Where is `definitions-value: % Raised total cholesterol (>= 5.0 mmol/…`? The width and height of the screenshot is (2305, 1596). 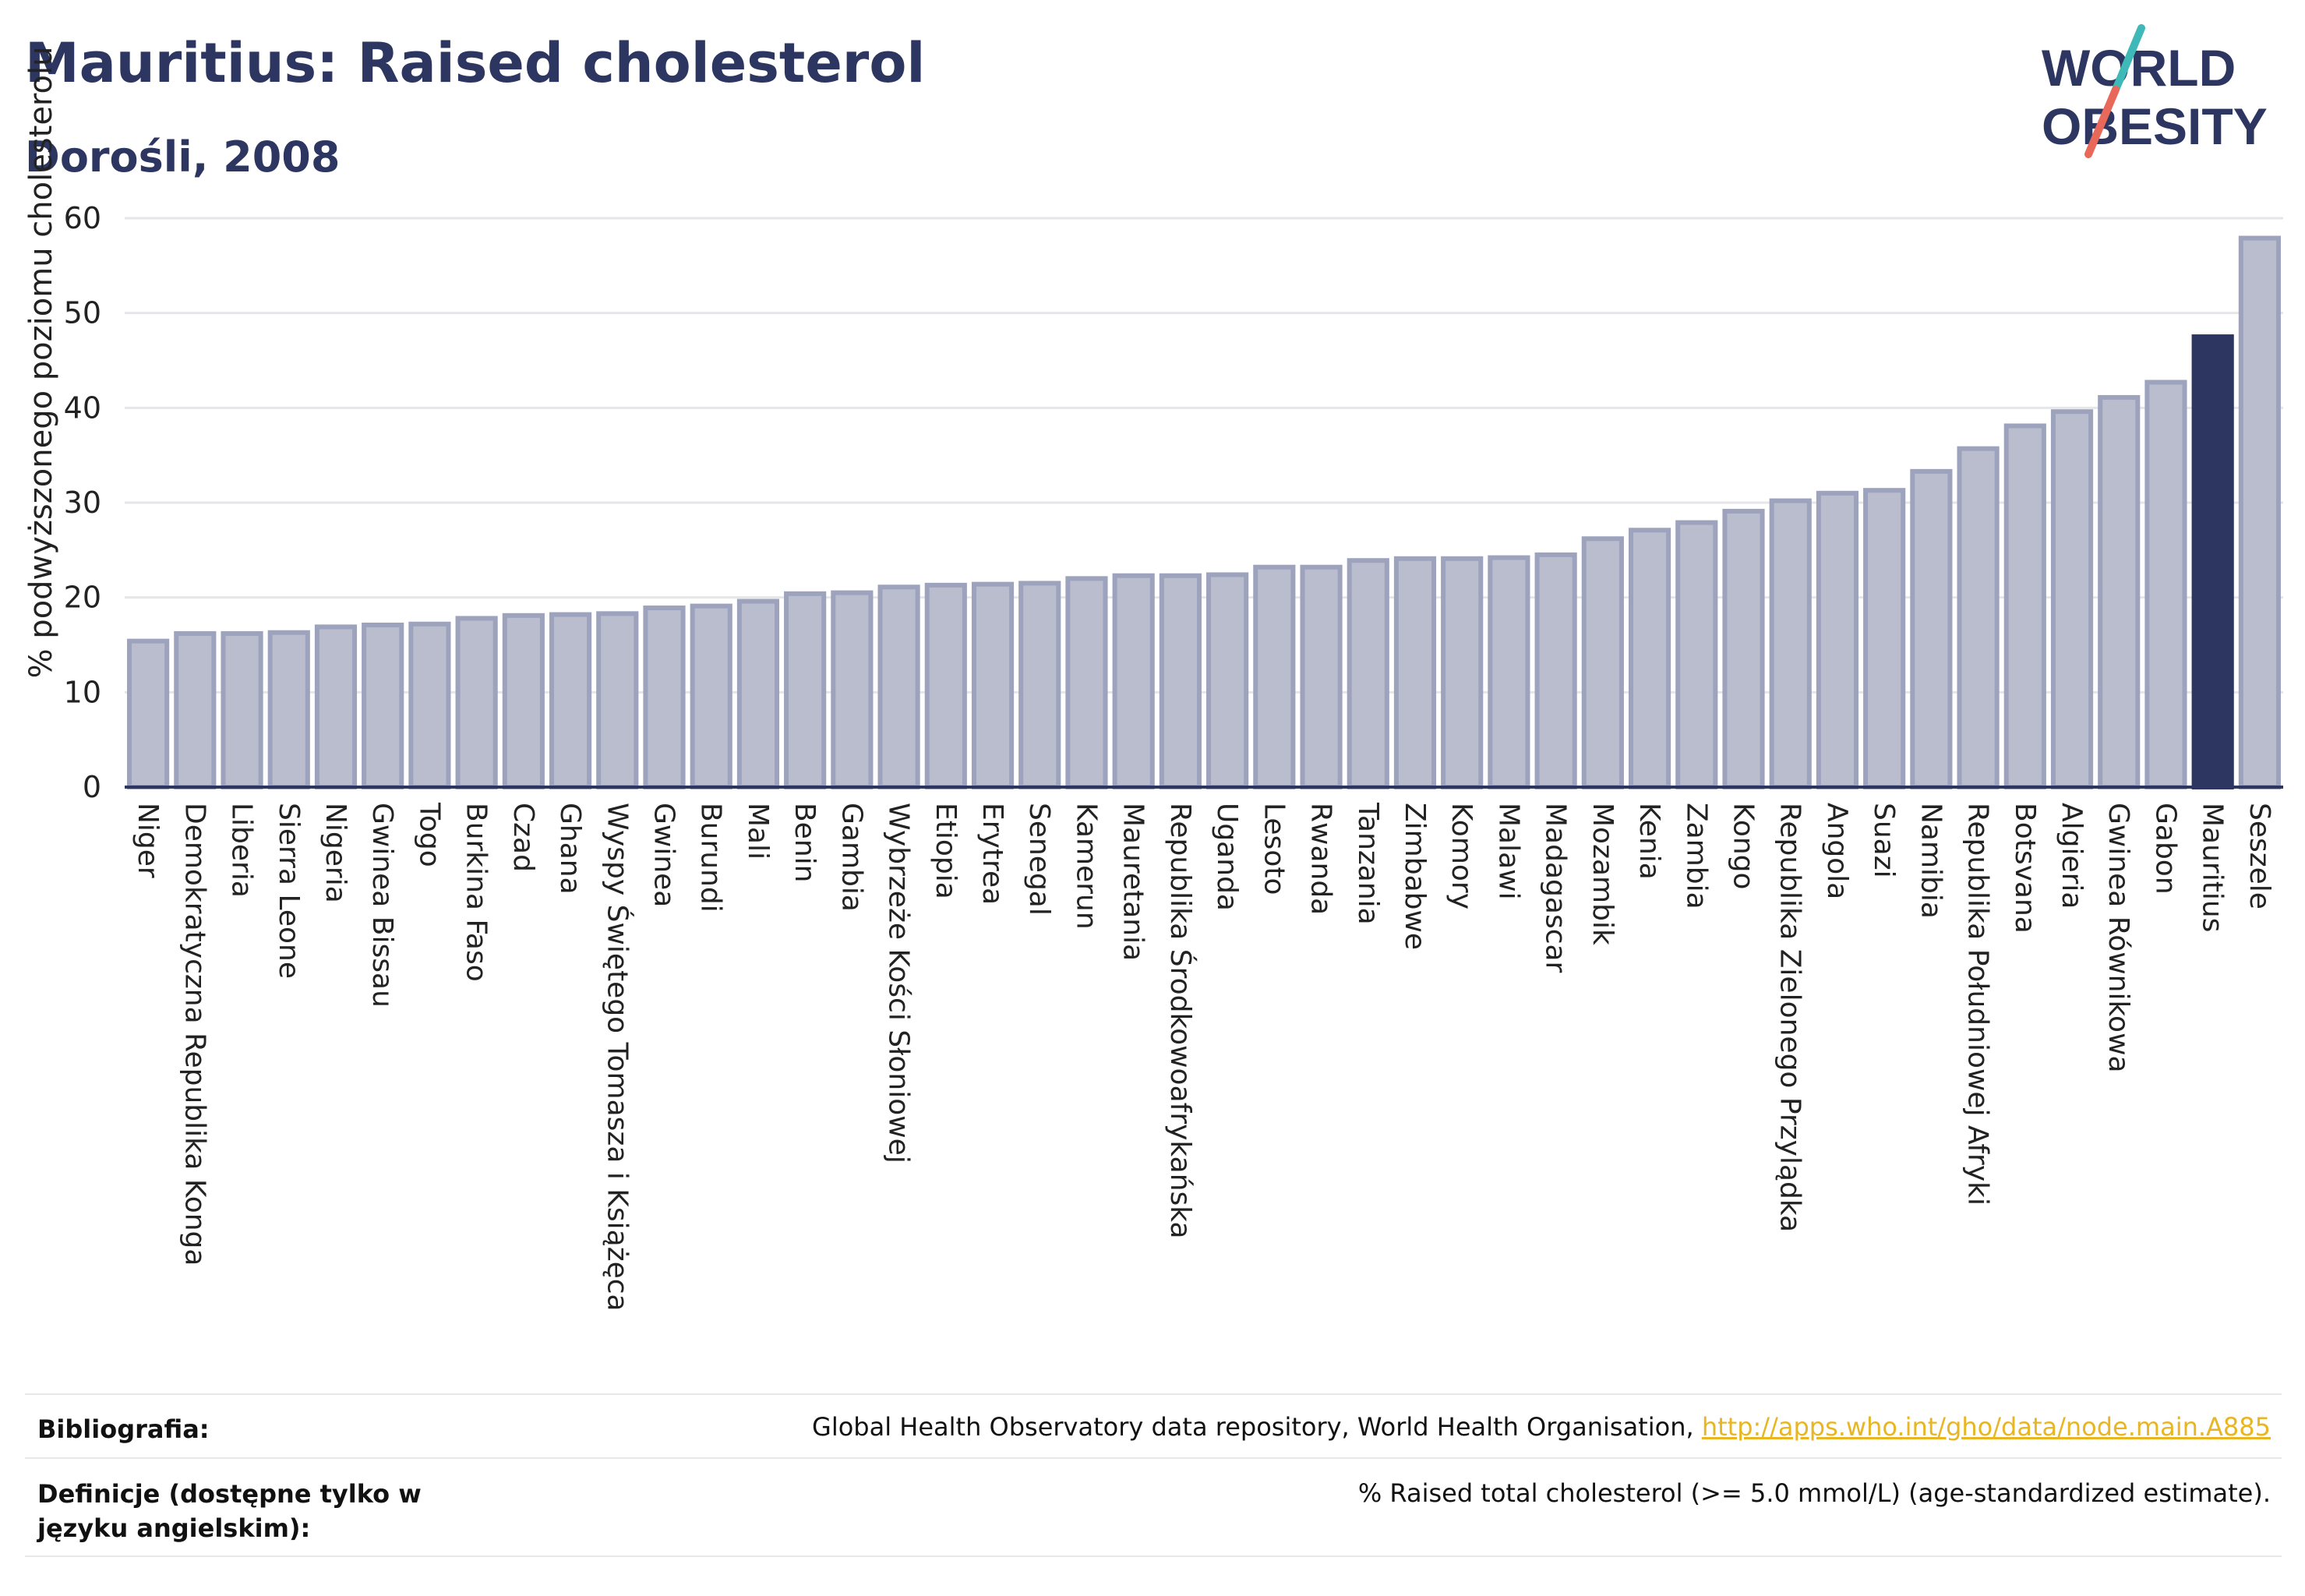 definitions-value: % Raised total cholesterol (>= 5.0 mmol/… is located at coordinates (1814, 1493).